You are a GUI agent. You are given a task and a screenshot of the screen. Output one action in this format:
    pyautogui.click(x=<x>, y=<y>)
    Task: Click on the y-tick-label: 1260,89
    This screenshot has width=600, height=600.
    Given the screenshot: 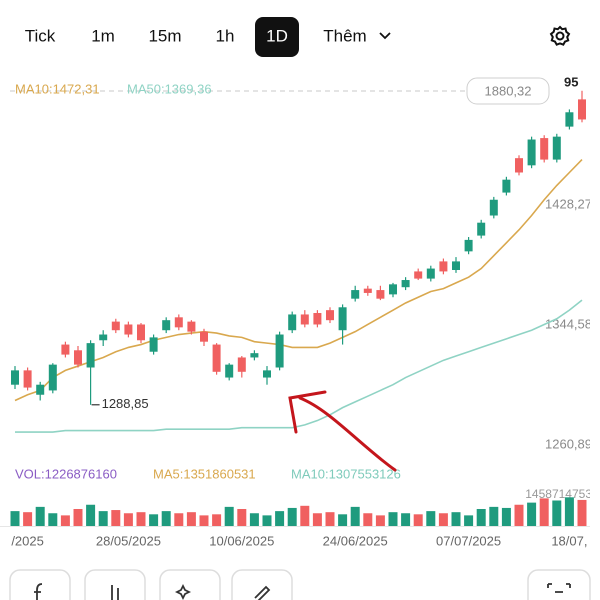 What is the action you would take?
    pyautogui.click(x=568, y=444)
    